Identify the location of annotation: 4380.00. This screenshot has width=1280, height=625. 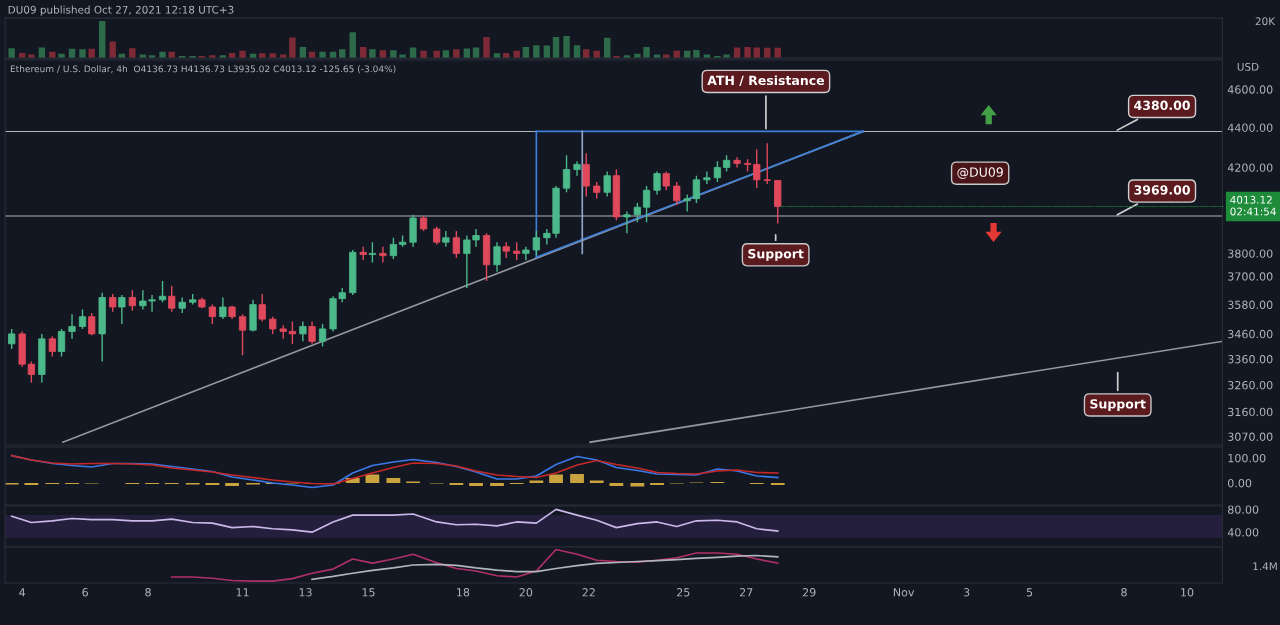
(1162, 105).